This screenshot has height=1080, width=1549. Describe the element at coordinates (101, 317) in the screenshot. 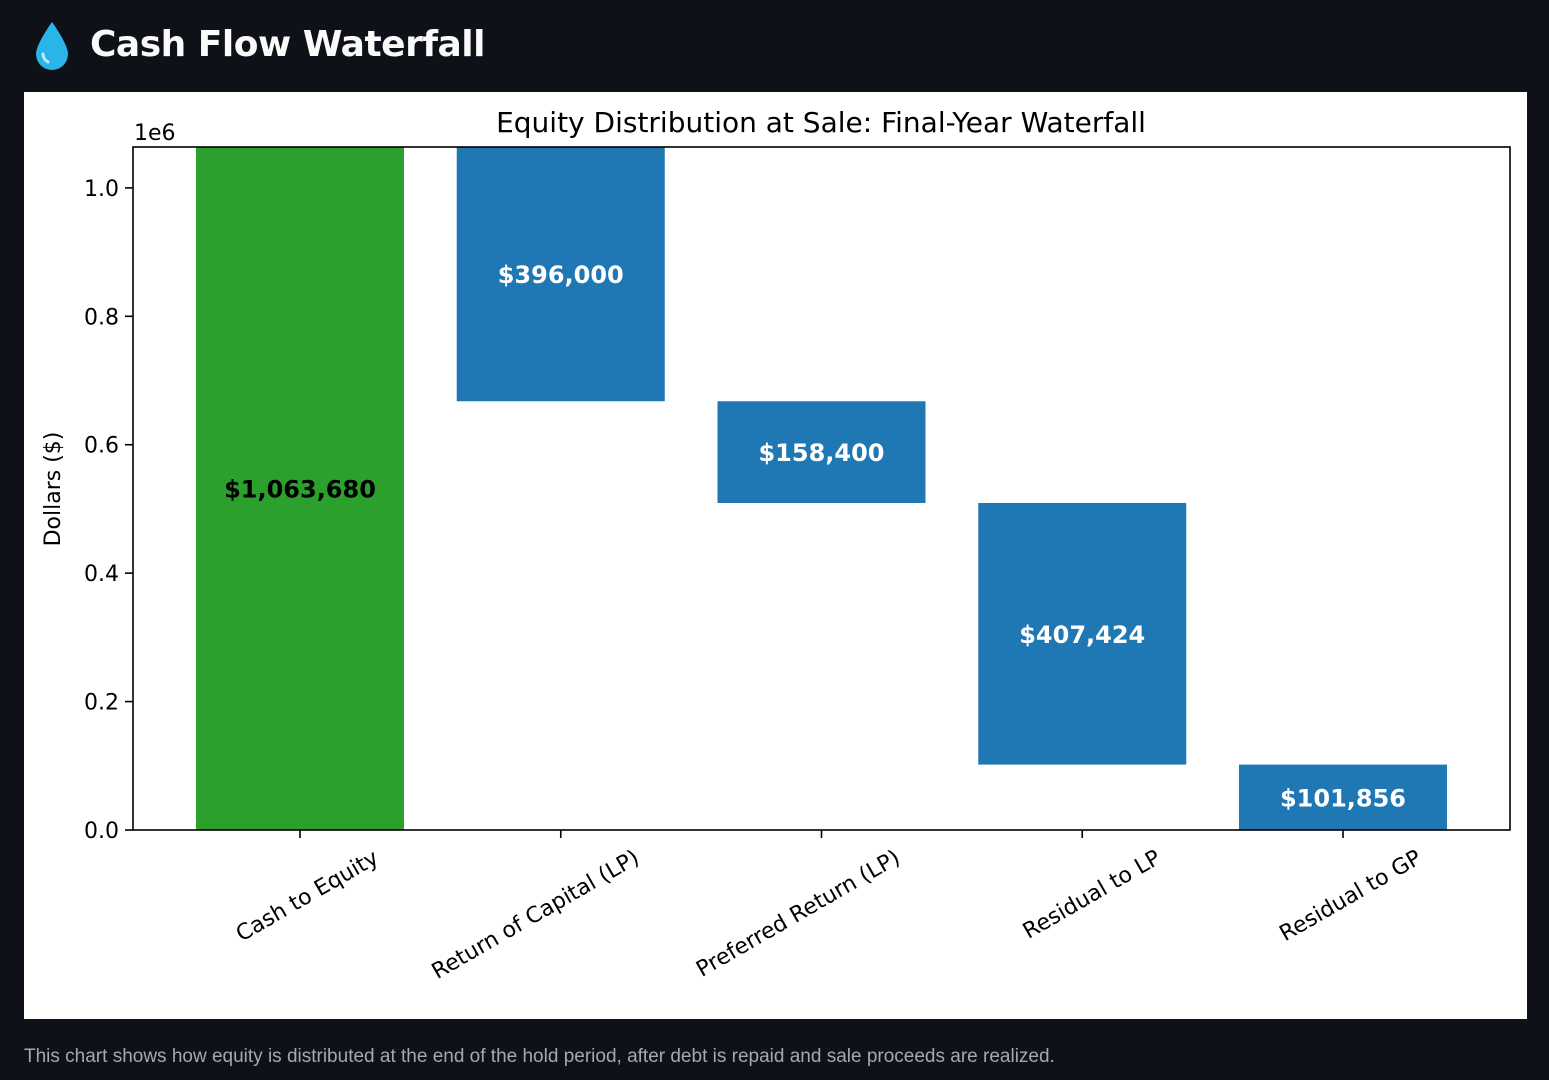

I see `y-tick-label: 0.8` at that location.